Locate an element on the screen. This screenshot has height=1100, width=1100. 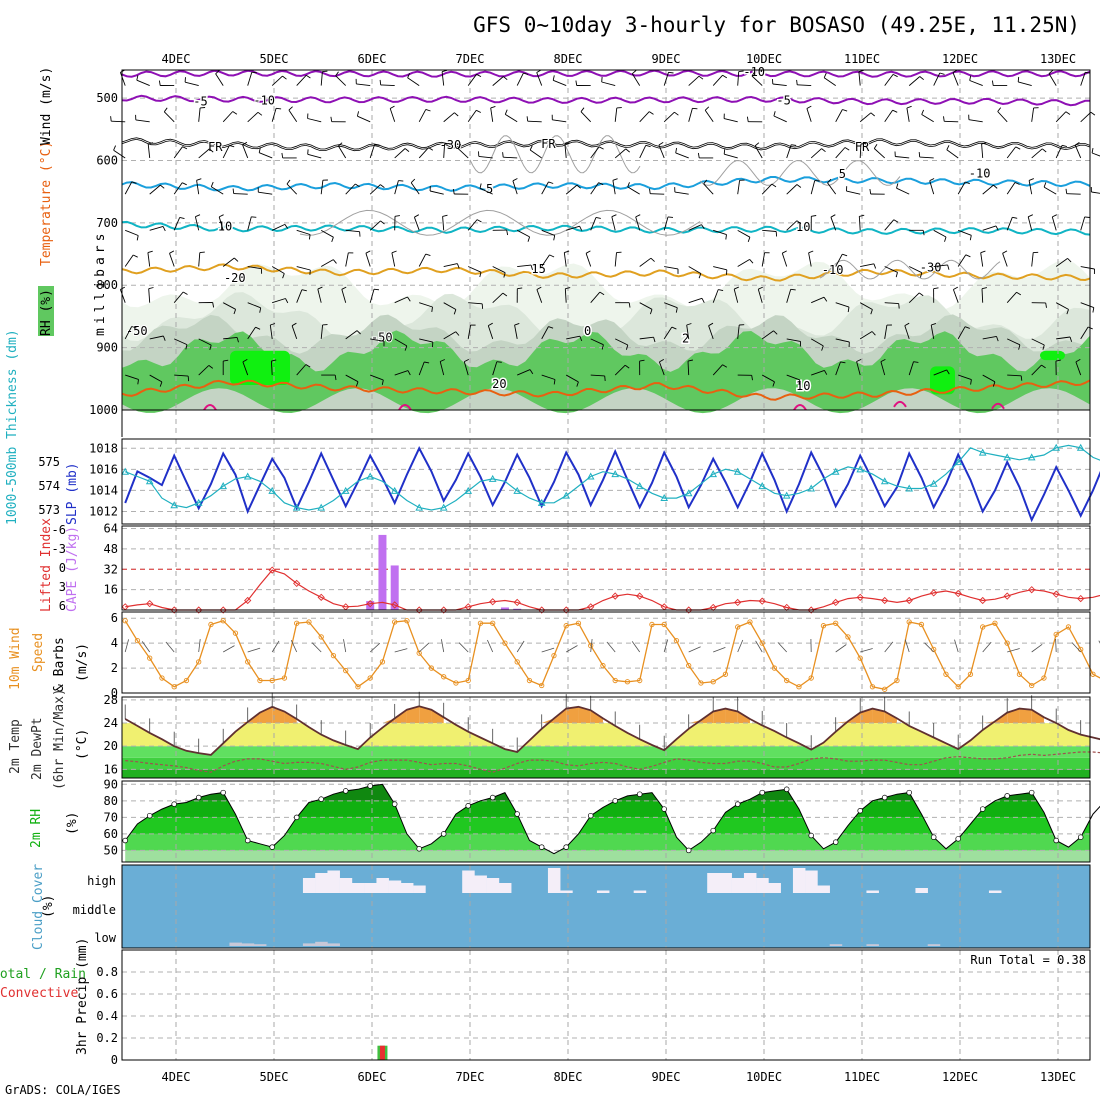
precip-tick-label: 0 is located at coordinates (114, 1060).